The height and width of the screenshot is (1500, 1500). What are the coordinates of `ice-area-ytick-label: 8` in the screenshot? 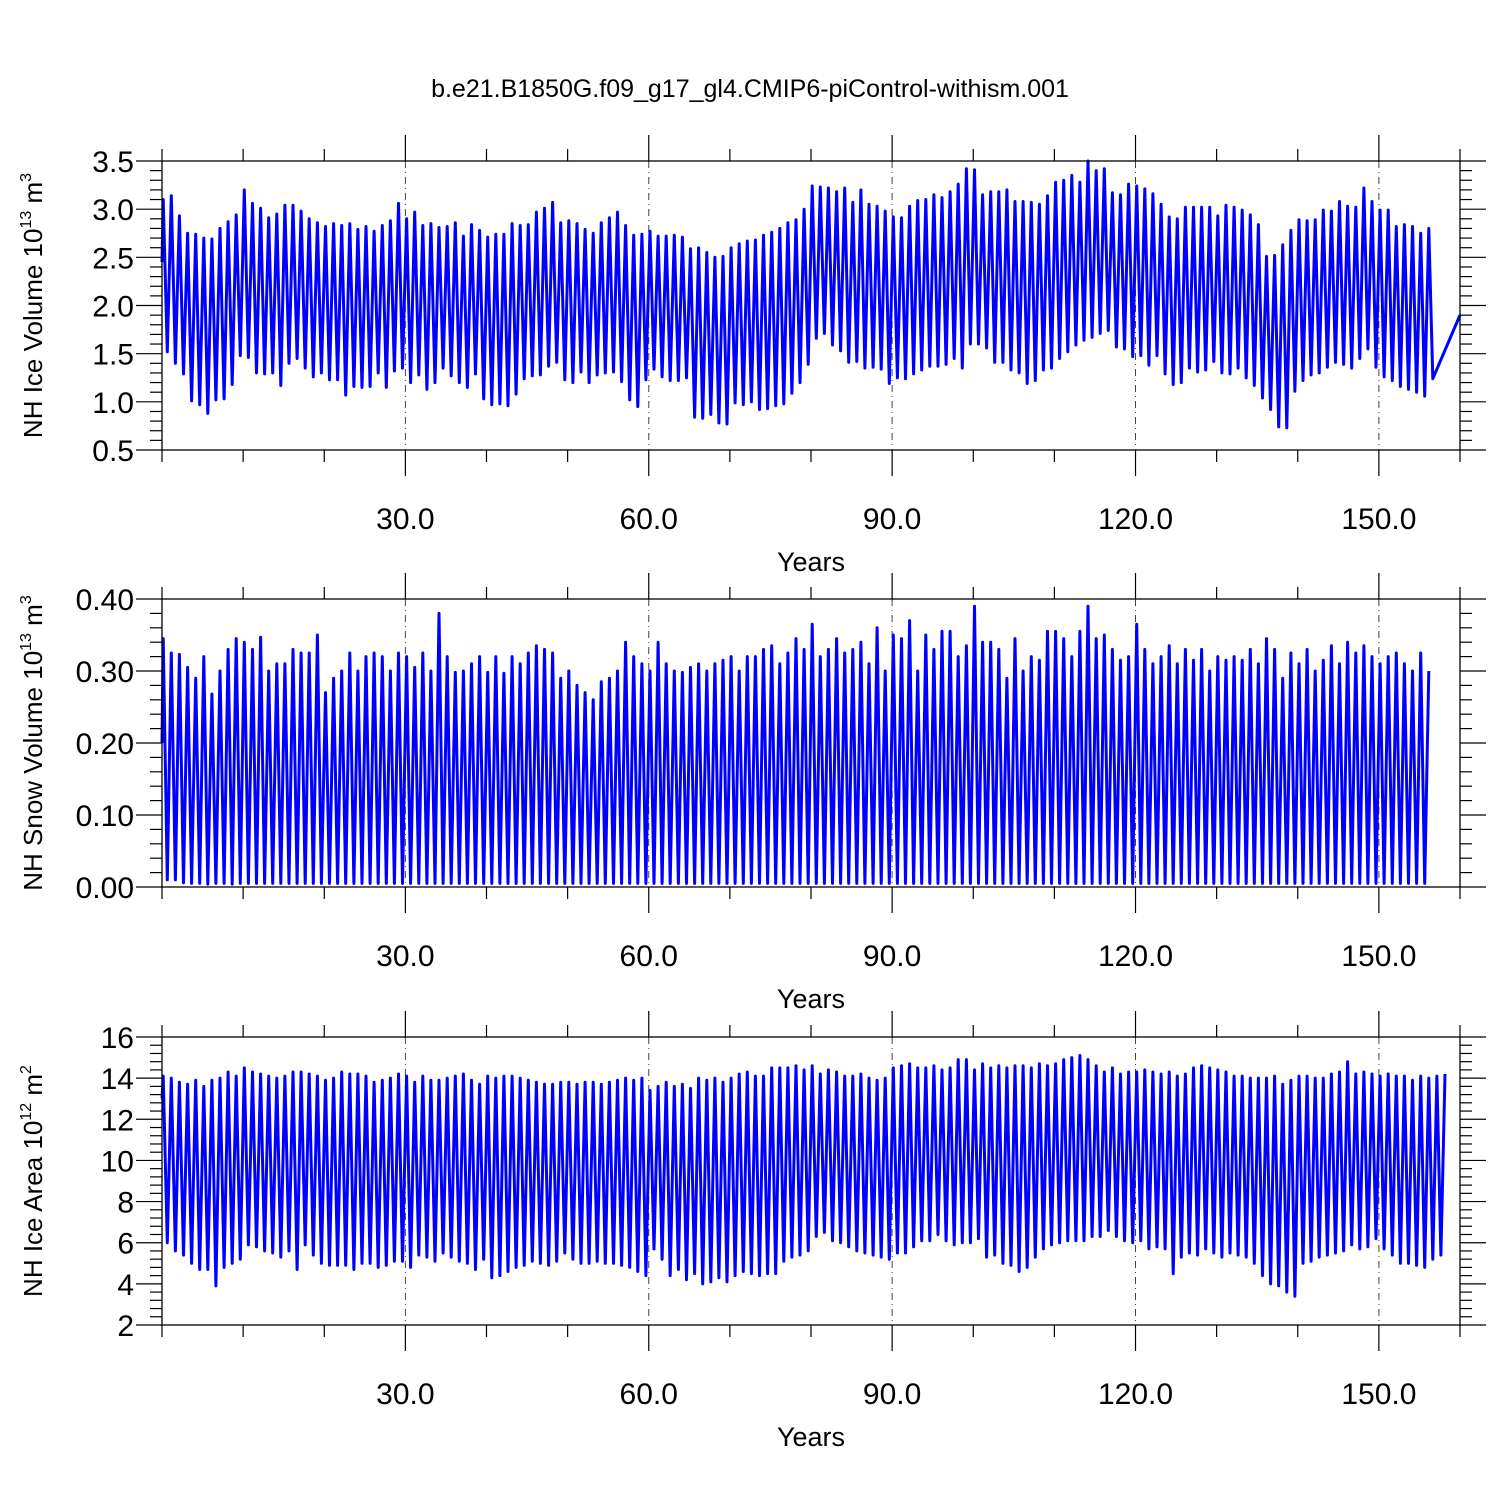 It's located at (125, 1203).